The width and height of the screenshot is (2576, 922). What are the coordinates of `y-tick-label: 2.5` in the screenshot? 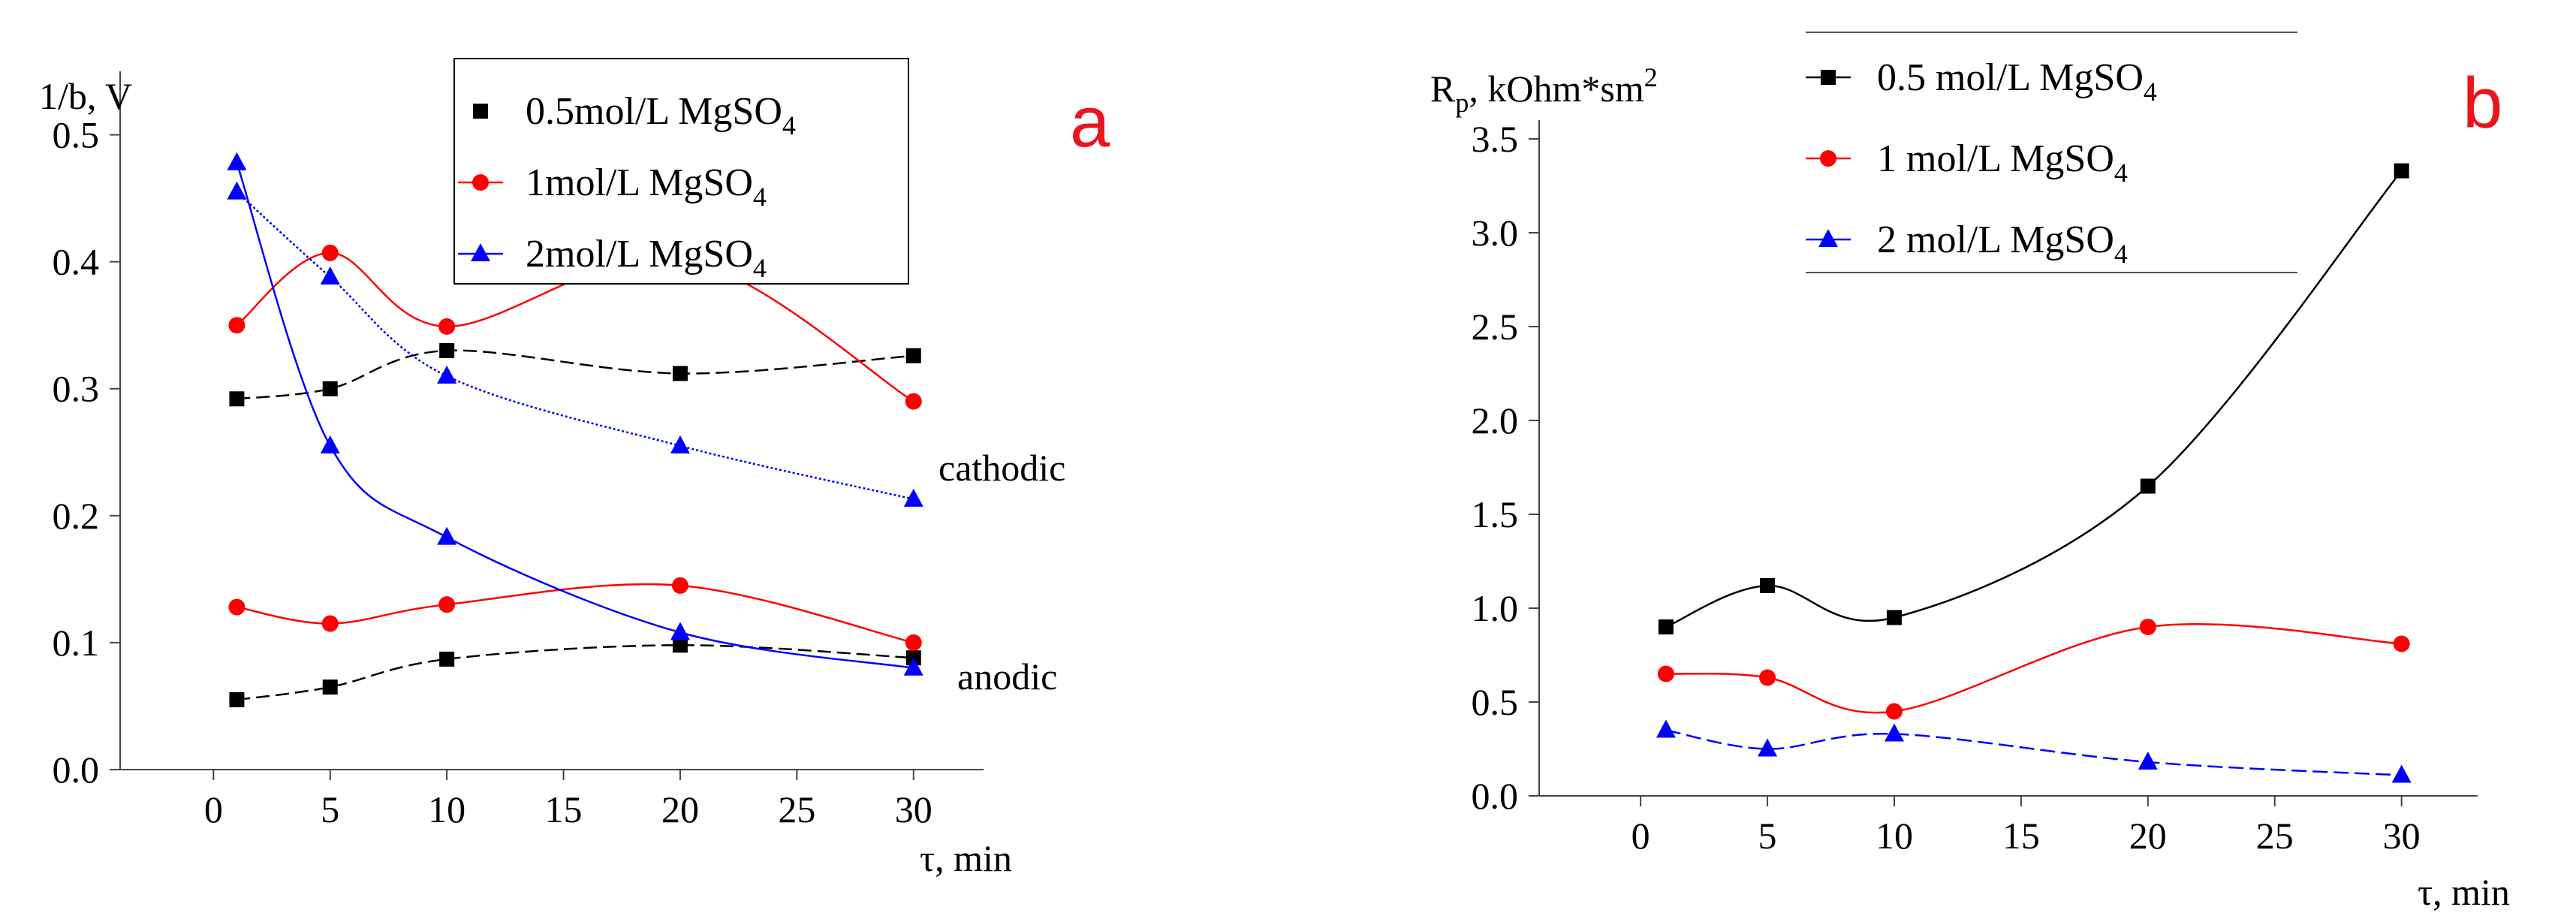 It's located at (1495, 327).